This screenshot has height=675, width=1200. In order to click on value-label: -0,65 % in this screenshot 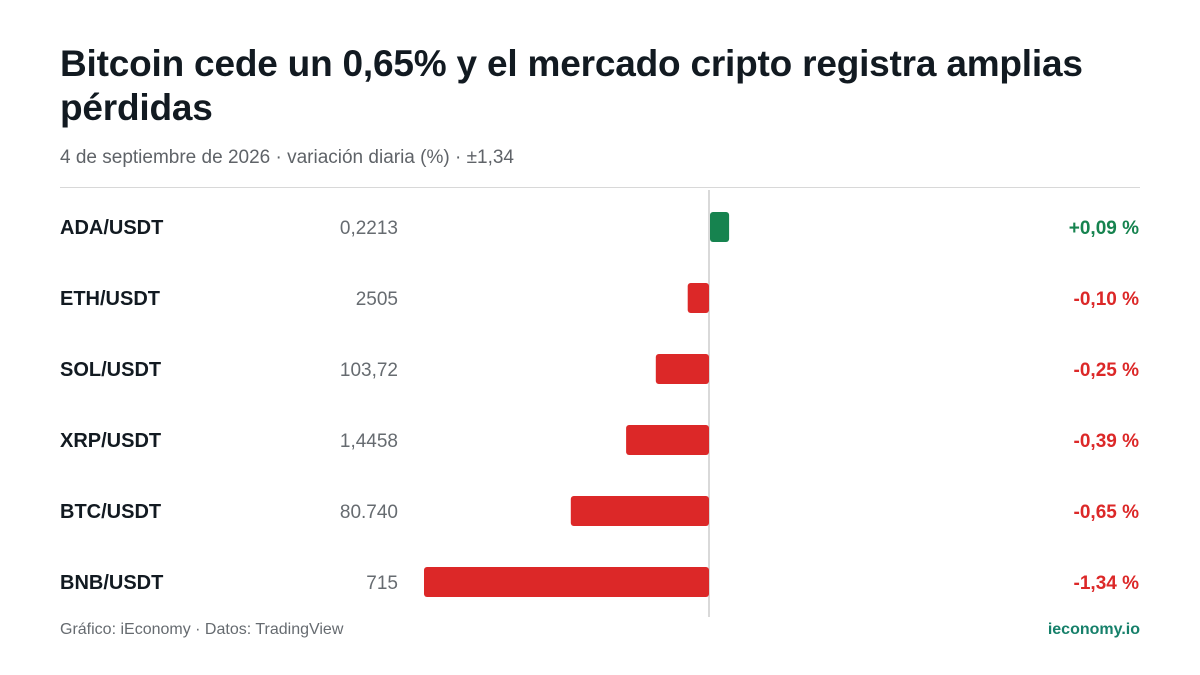, I will do `click(1107, 512)`.